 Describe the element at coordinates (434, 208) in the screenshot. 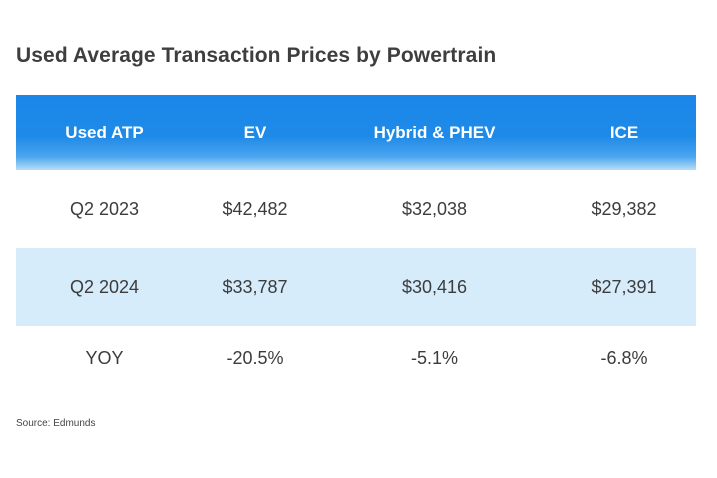

I see `cell-hybrid-phev: $32,038` at that location.